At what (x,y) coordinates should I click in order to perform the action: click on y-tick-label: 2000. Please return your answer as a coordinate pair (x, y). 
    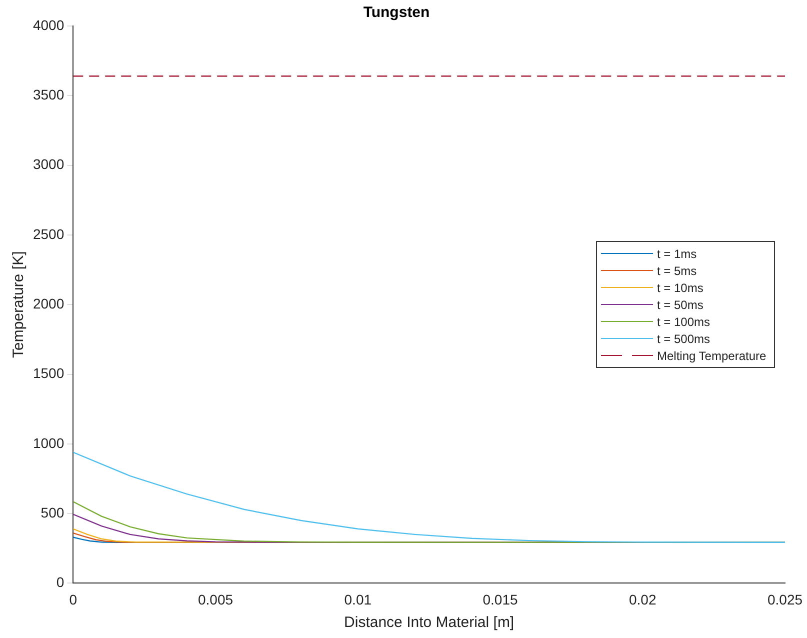
    Looking at the image, I should click on (48, 303).